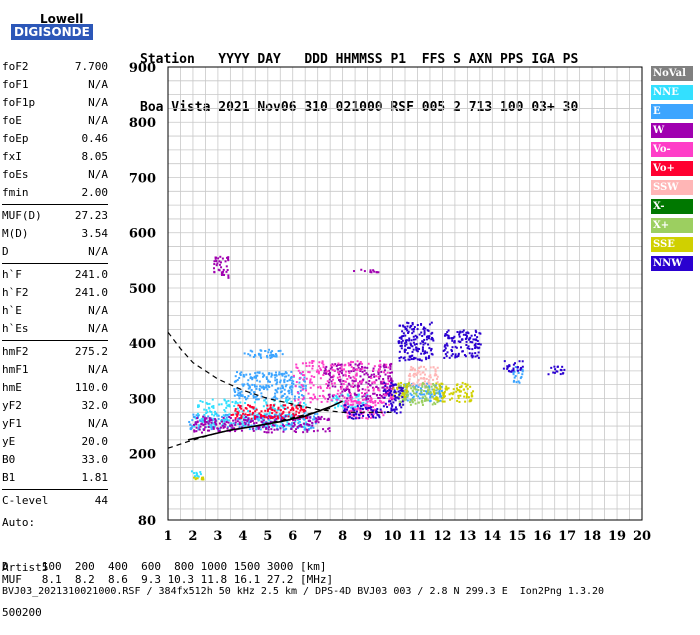 The height and width of the screenshot is (635, 700). Describe the element at coordinates (142, 68) in the screenshot. I see `y-tick-label: 900` at that location.